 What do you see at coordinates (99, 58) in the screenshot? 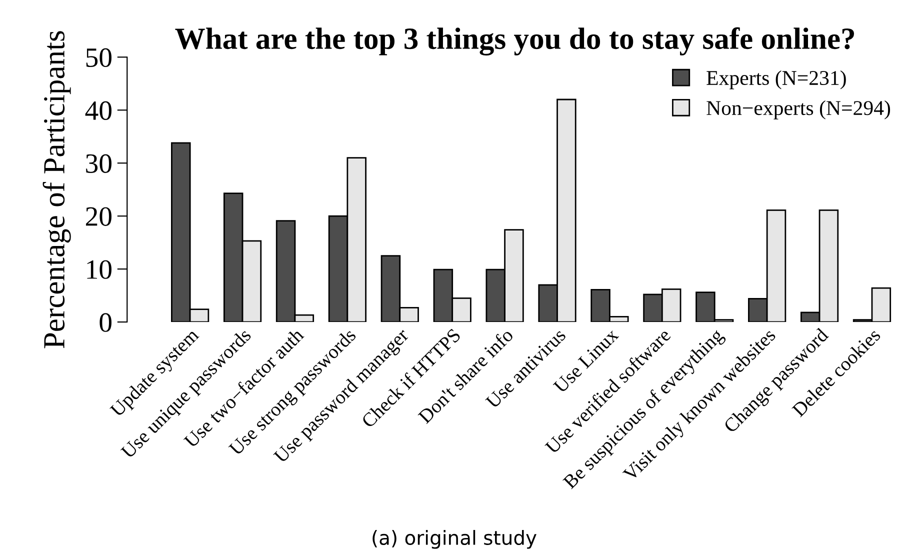
I see `y-tick-label: 50` at bounding box center [99, 58].